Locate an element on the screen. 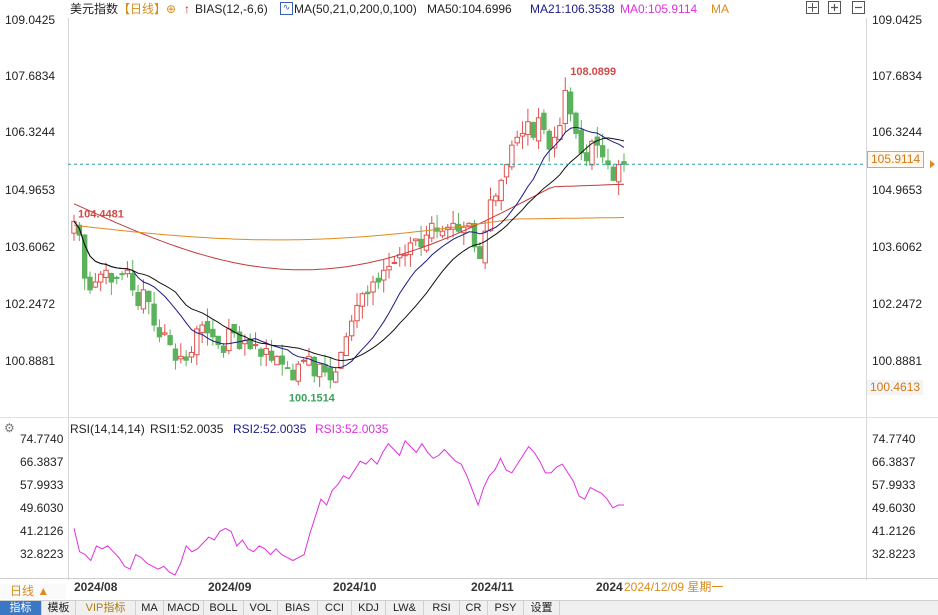 The height and width of the screenshot is (615, 938). tab-cci: CCI is located at coordinates (335, 608).